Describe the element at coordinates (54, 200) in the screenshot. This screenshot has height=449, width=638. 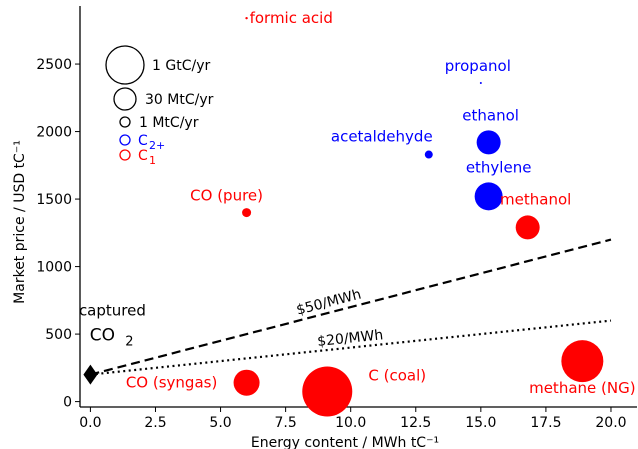
I see `y-tick-label: 1500` at that location.